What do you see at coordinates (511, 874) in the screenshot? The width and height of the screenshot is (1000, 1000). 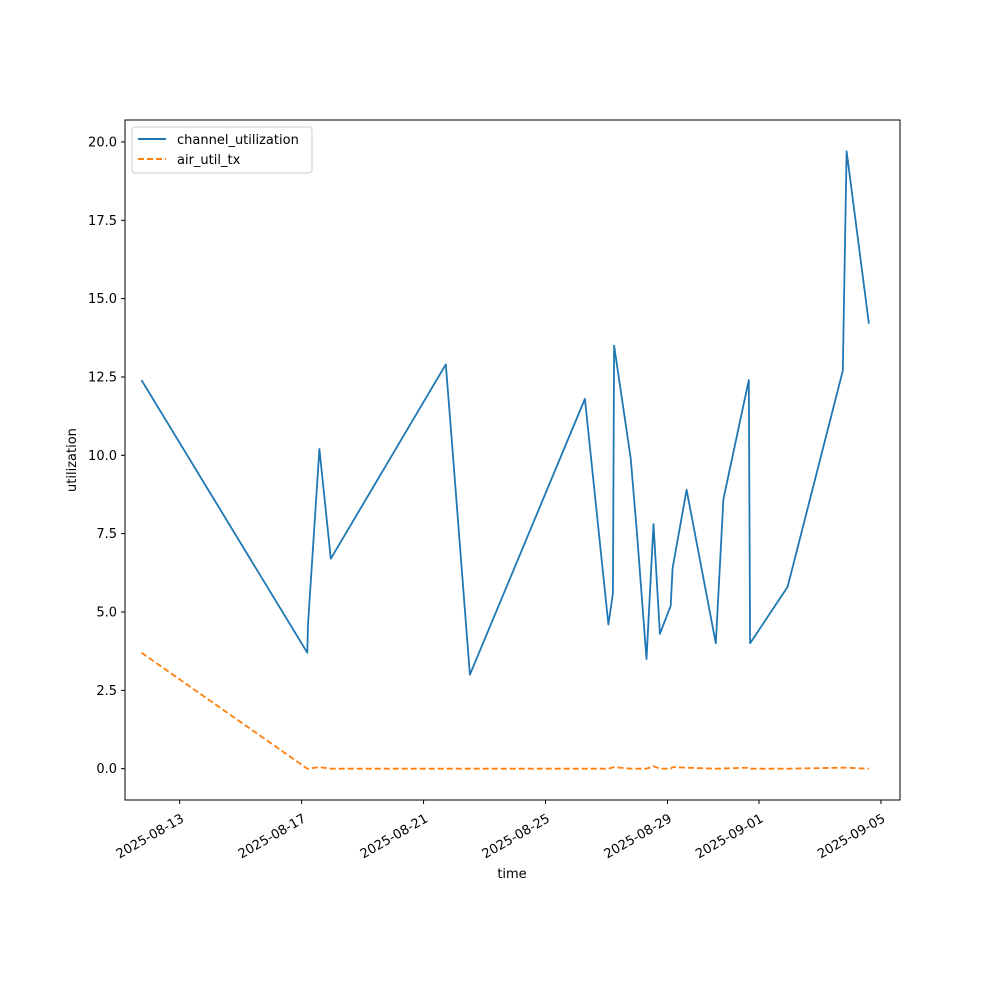 I see `x-axis-label: time` at bounding box center [511, 874].